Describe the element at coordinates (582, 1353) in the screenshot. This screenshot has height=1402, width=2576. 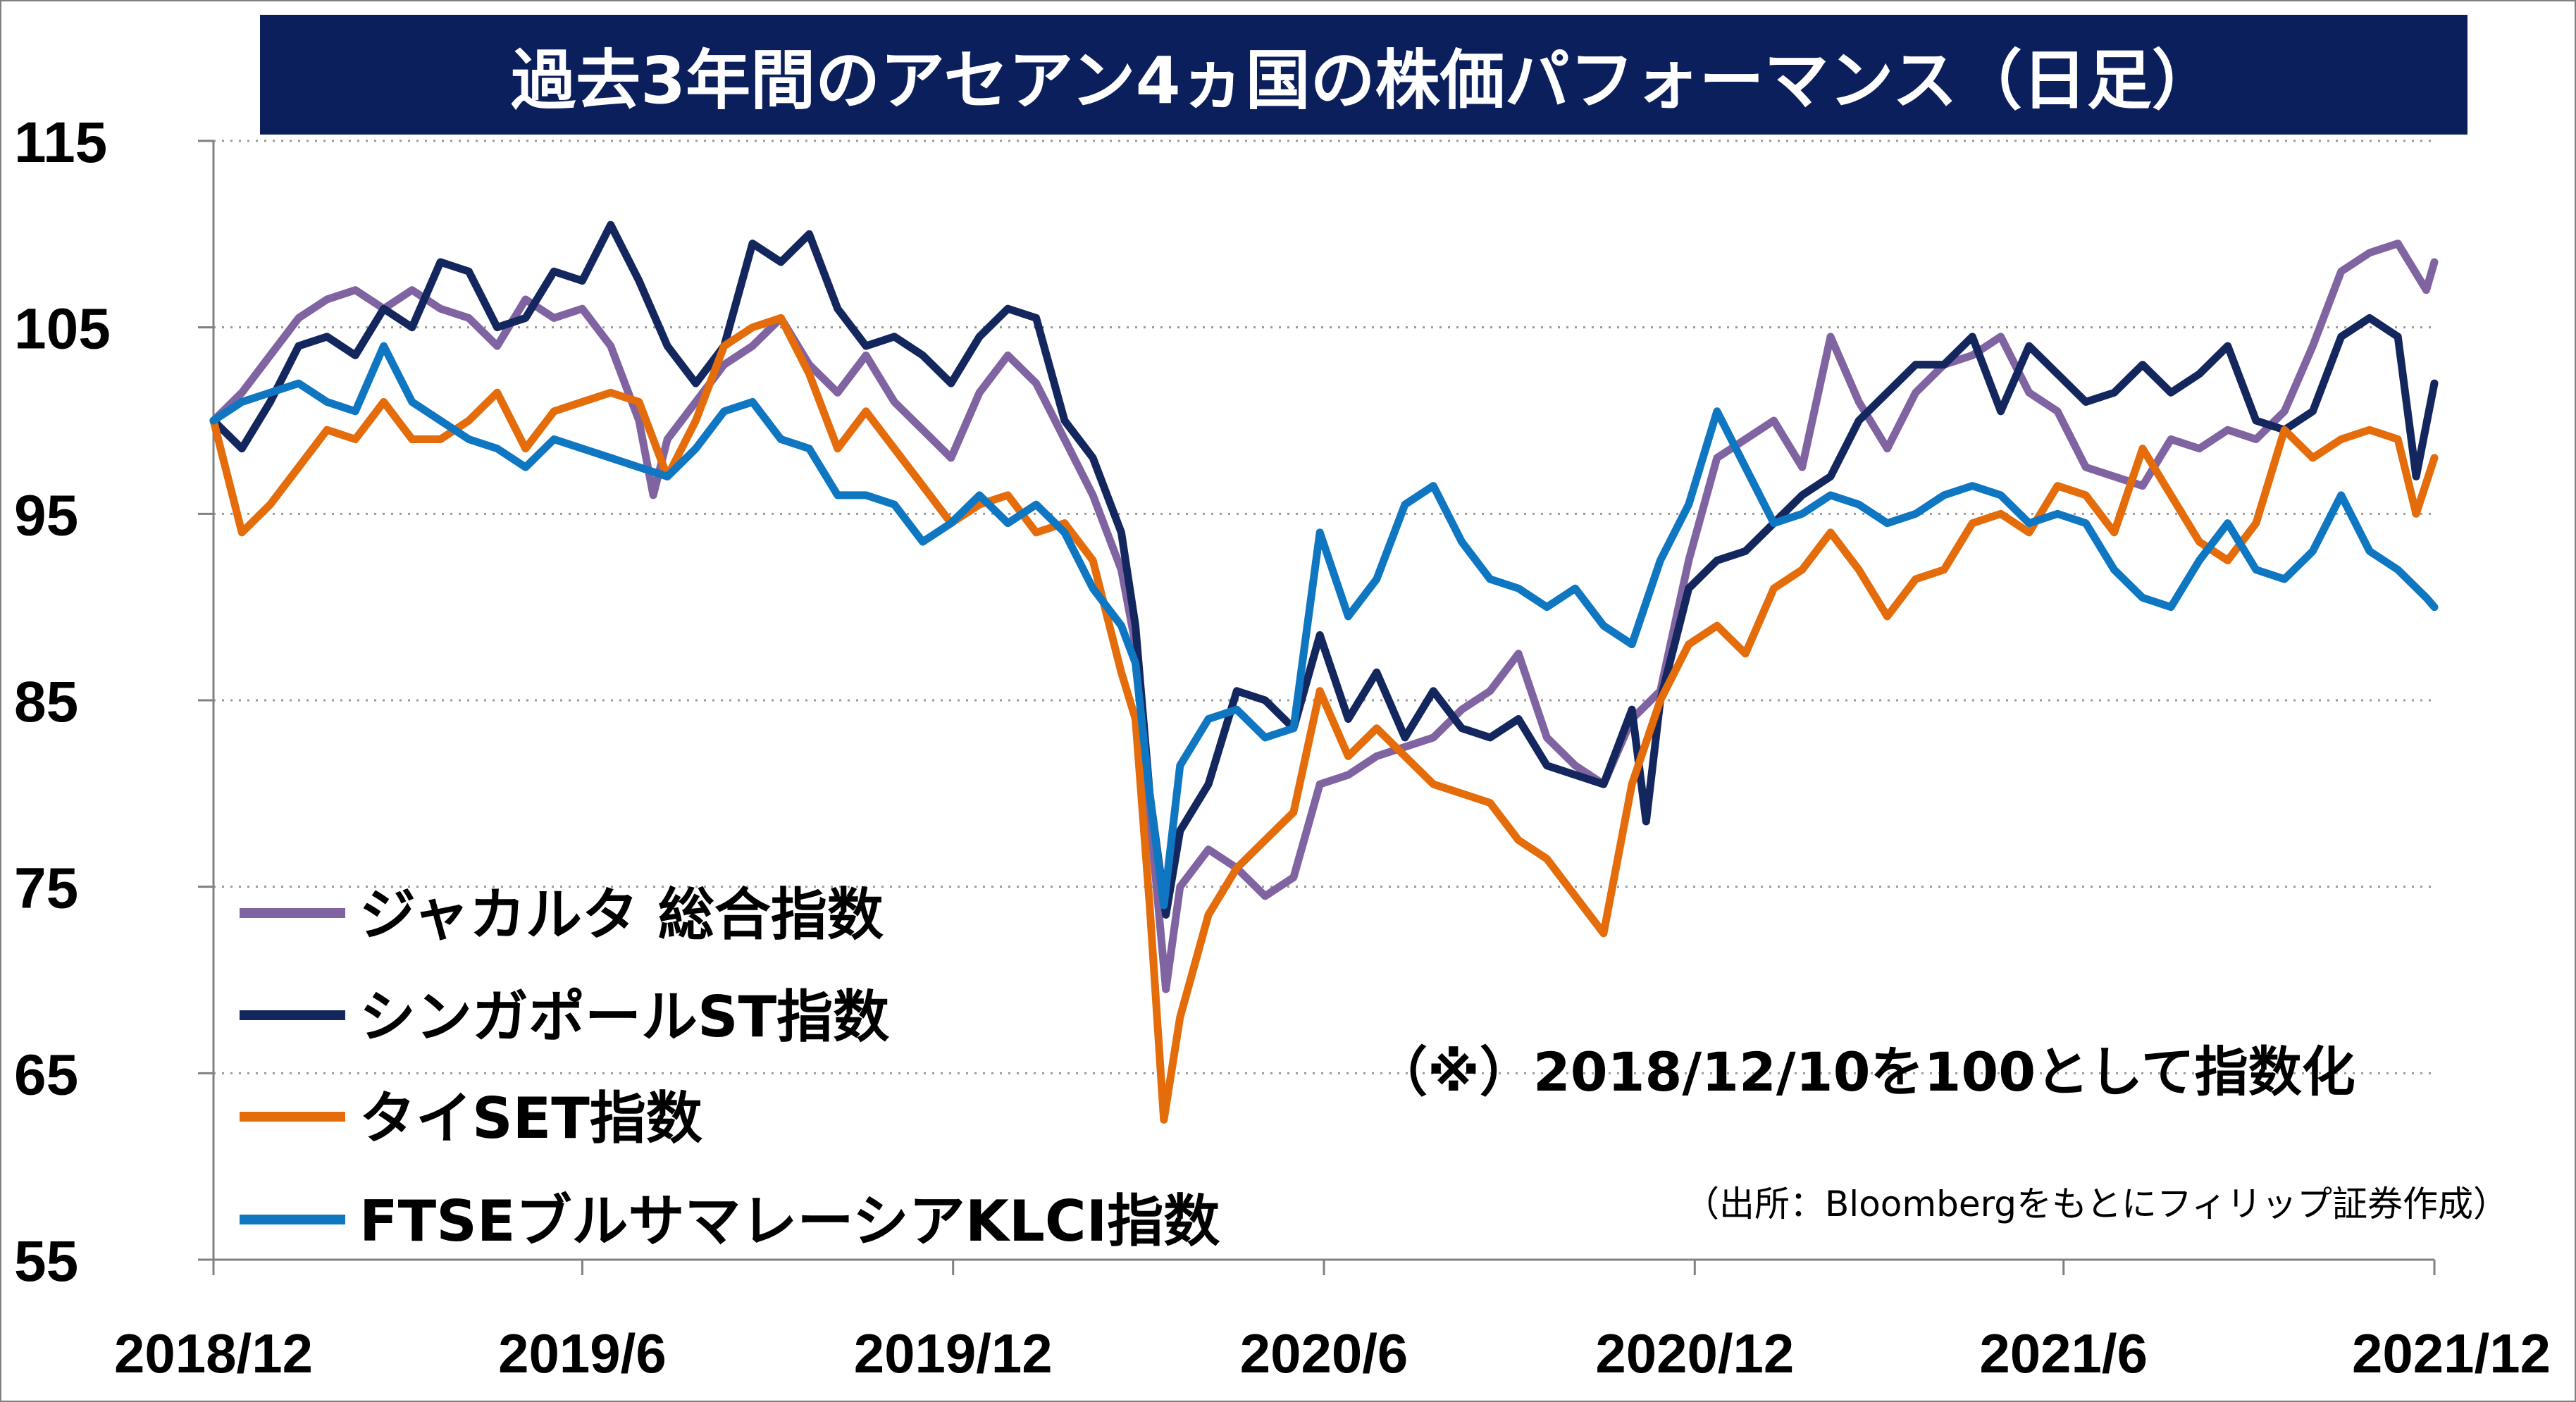
I see `x-tick-label: 2019/6` at that location.